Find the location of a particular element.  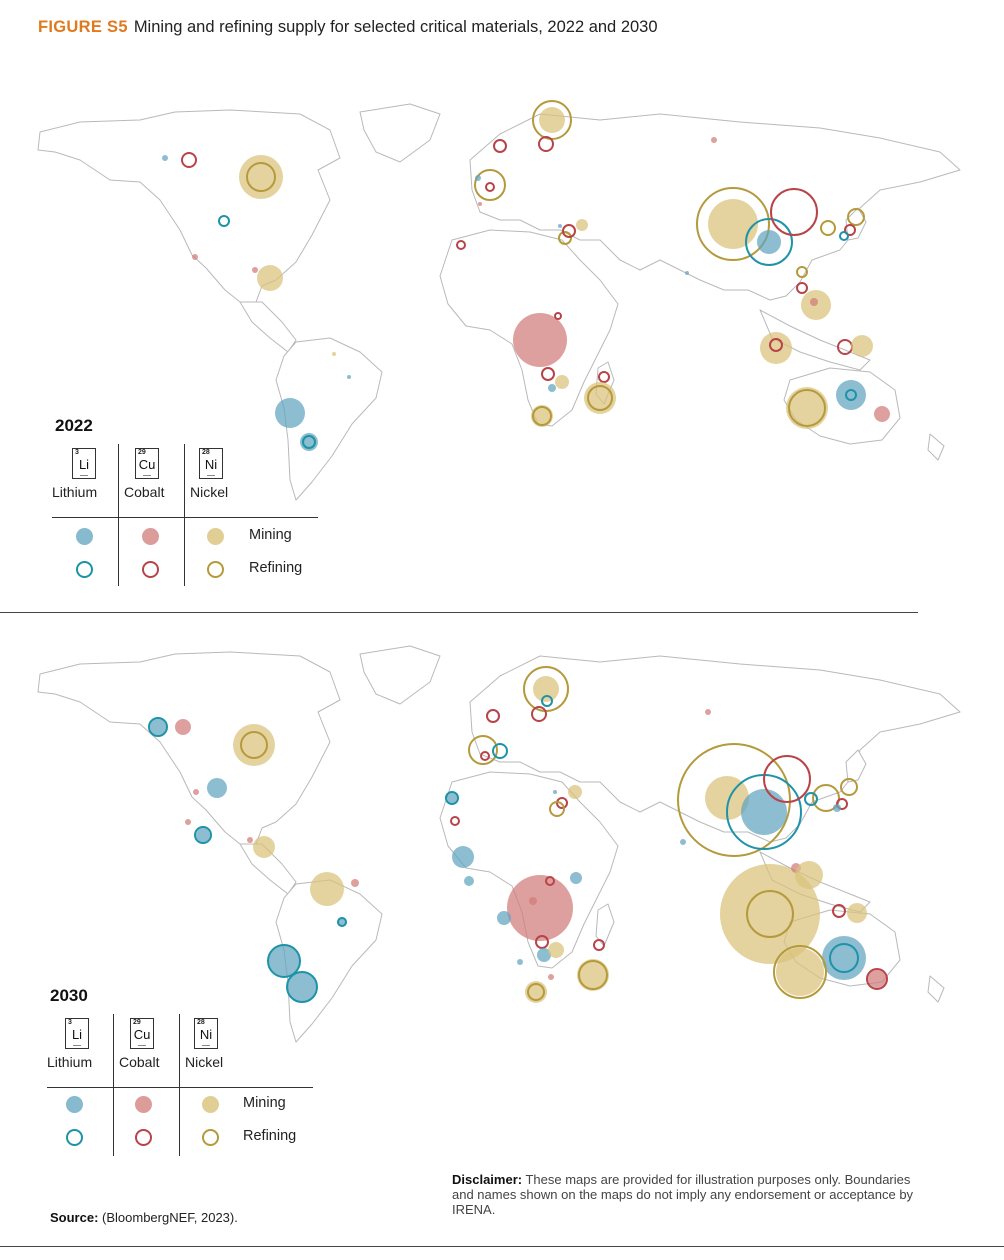

north-america is located at coordinates (189, 206).